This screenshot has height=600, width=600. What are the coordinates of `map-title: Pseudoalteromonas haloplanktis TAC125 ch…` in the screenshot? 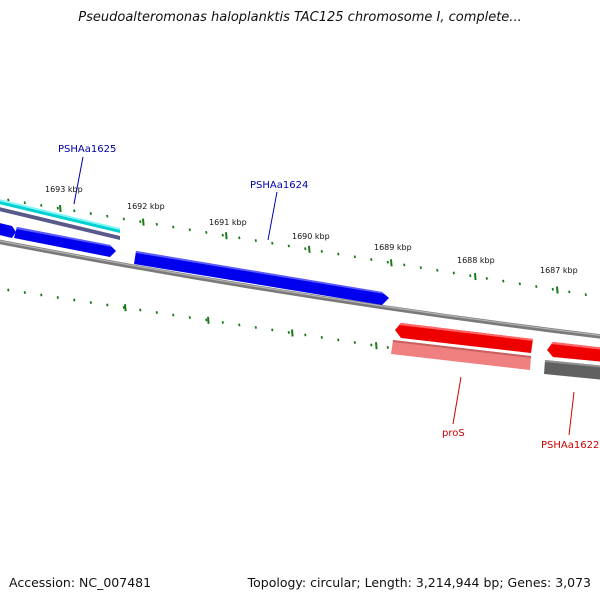 It's located at (300, 17).